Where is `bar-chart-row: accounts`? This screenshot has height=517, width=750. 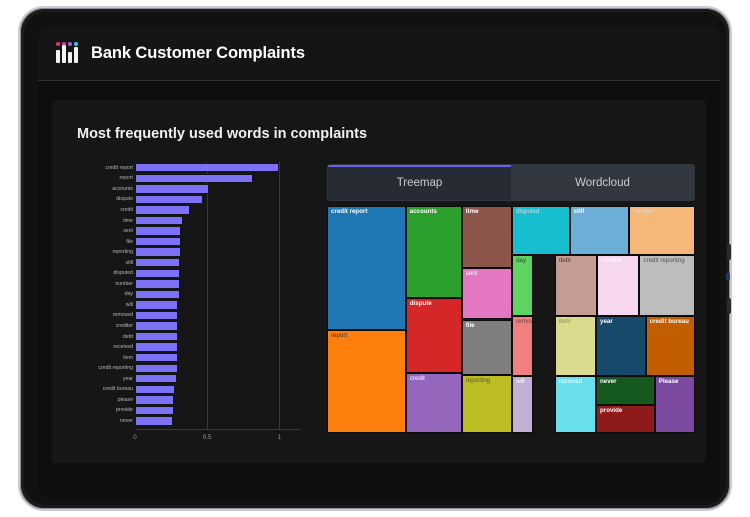
bar-chart-row: accounts is located at coordinates (189, 189).